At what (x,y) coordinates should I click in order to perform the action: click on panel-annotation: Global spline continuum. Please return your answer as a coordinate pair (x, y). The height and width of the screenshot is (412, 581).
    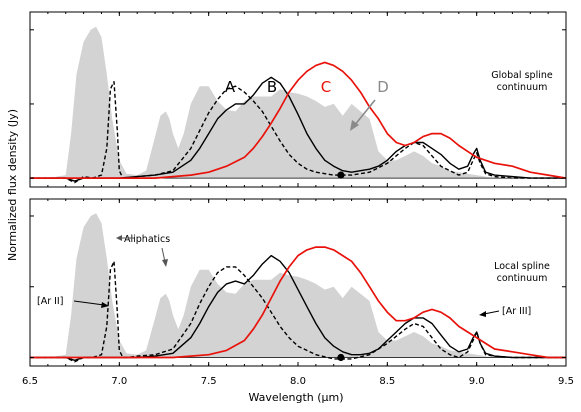
    Looking at the image, I should click on (522, 81).